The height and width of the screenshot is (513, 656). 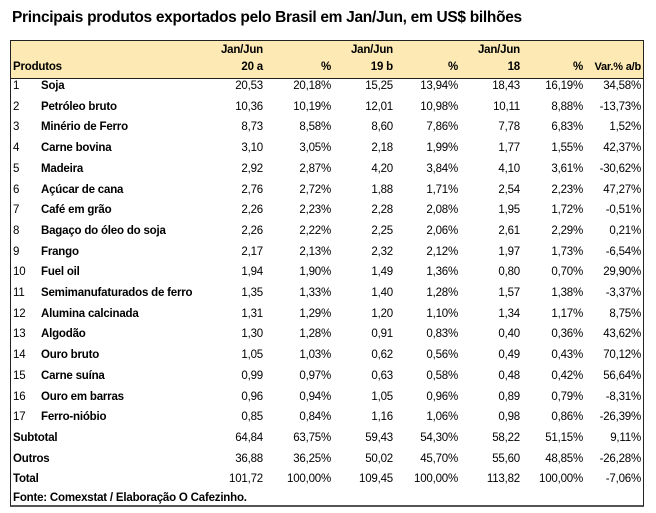 What do you see at coordinates (249, 106) in the screenshot?
I see `value-cell: 10,36` at bounding box center [249, 106].